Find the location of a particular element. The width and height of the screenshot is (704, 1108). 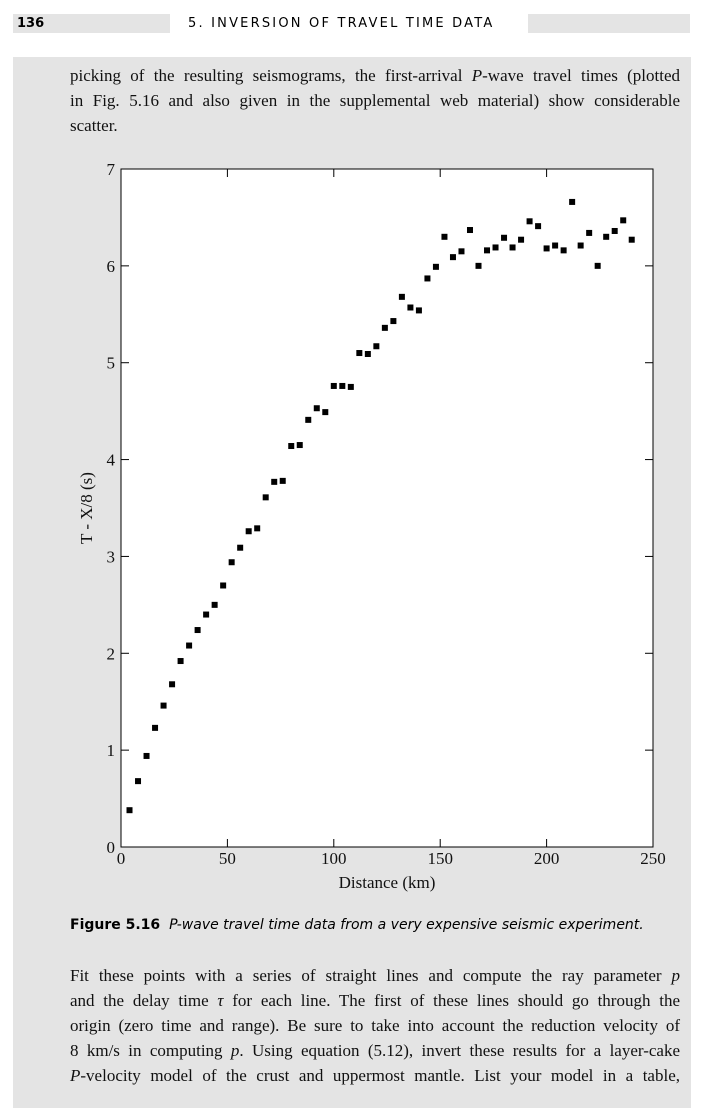

y-tick-label: 3 is located at coordinates (111, 556).